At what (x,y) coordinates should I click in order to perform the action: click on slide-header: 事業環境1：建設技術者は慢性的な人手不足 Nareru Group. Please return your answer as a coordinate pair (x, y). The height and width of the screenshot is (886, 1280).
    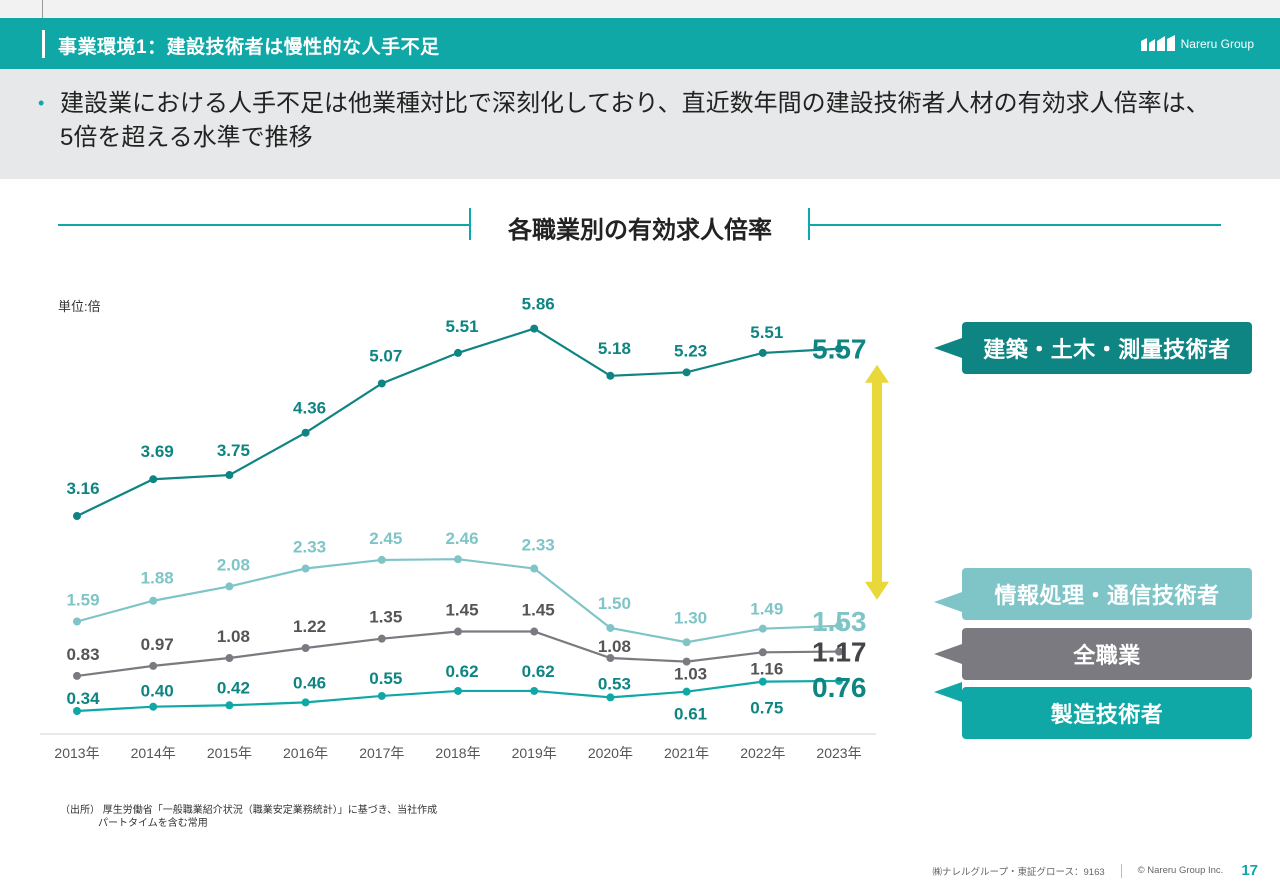
    Looking at the image, I should click on (640, 43).